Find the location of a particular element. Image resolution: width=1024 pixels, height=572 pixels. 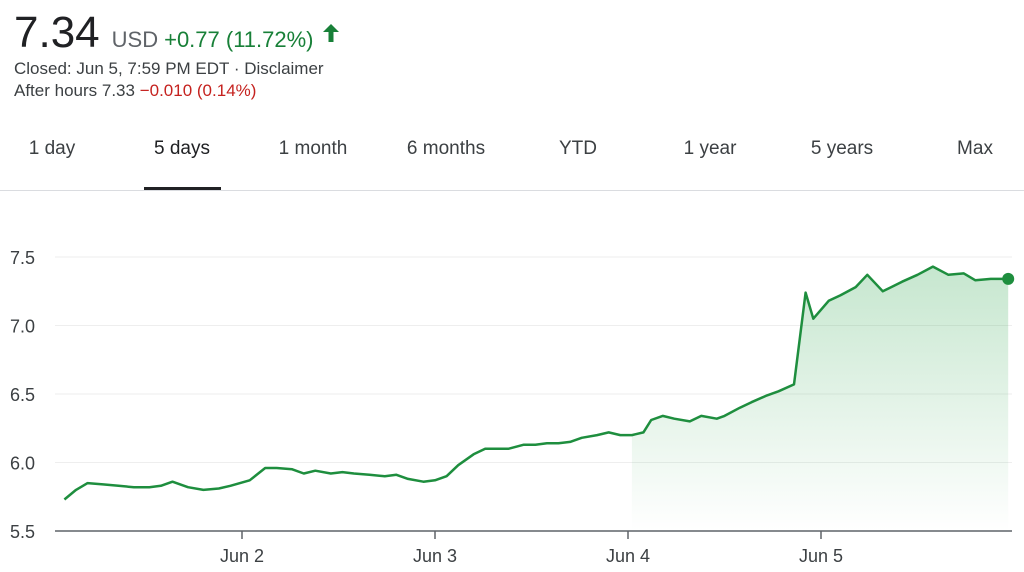

price: 7.34 is located at coordinates (57, 32).